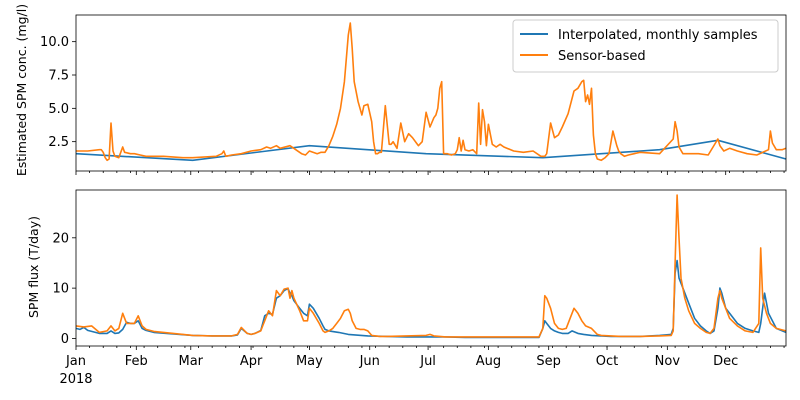 The height and width of the screenshot is (400, 800). I want to click on legend-label-interpolated: Interpolated, monthly samples, so click(658, 35).